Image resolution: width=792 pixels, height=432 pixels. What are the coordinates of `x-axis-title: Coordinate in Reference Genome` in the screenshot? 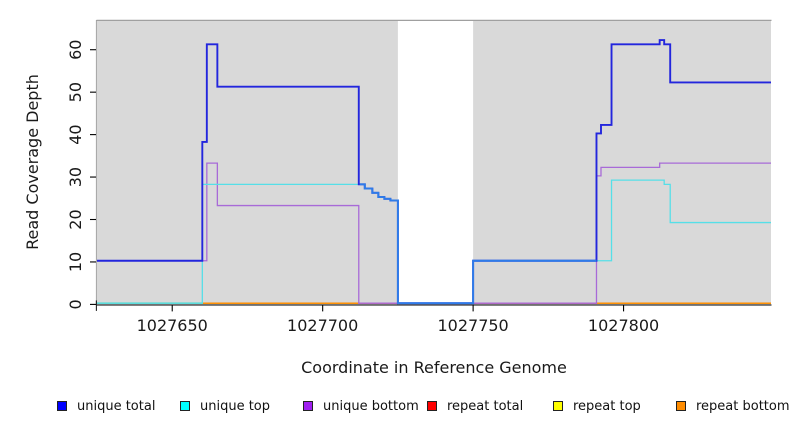 It's located at (434, 367).